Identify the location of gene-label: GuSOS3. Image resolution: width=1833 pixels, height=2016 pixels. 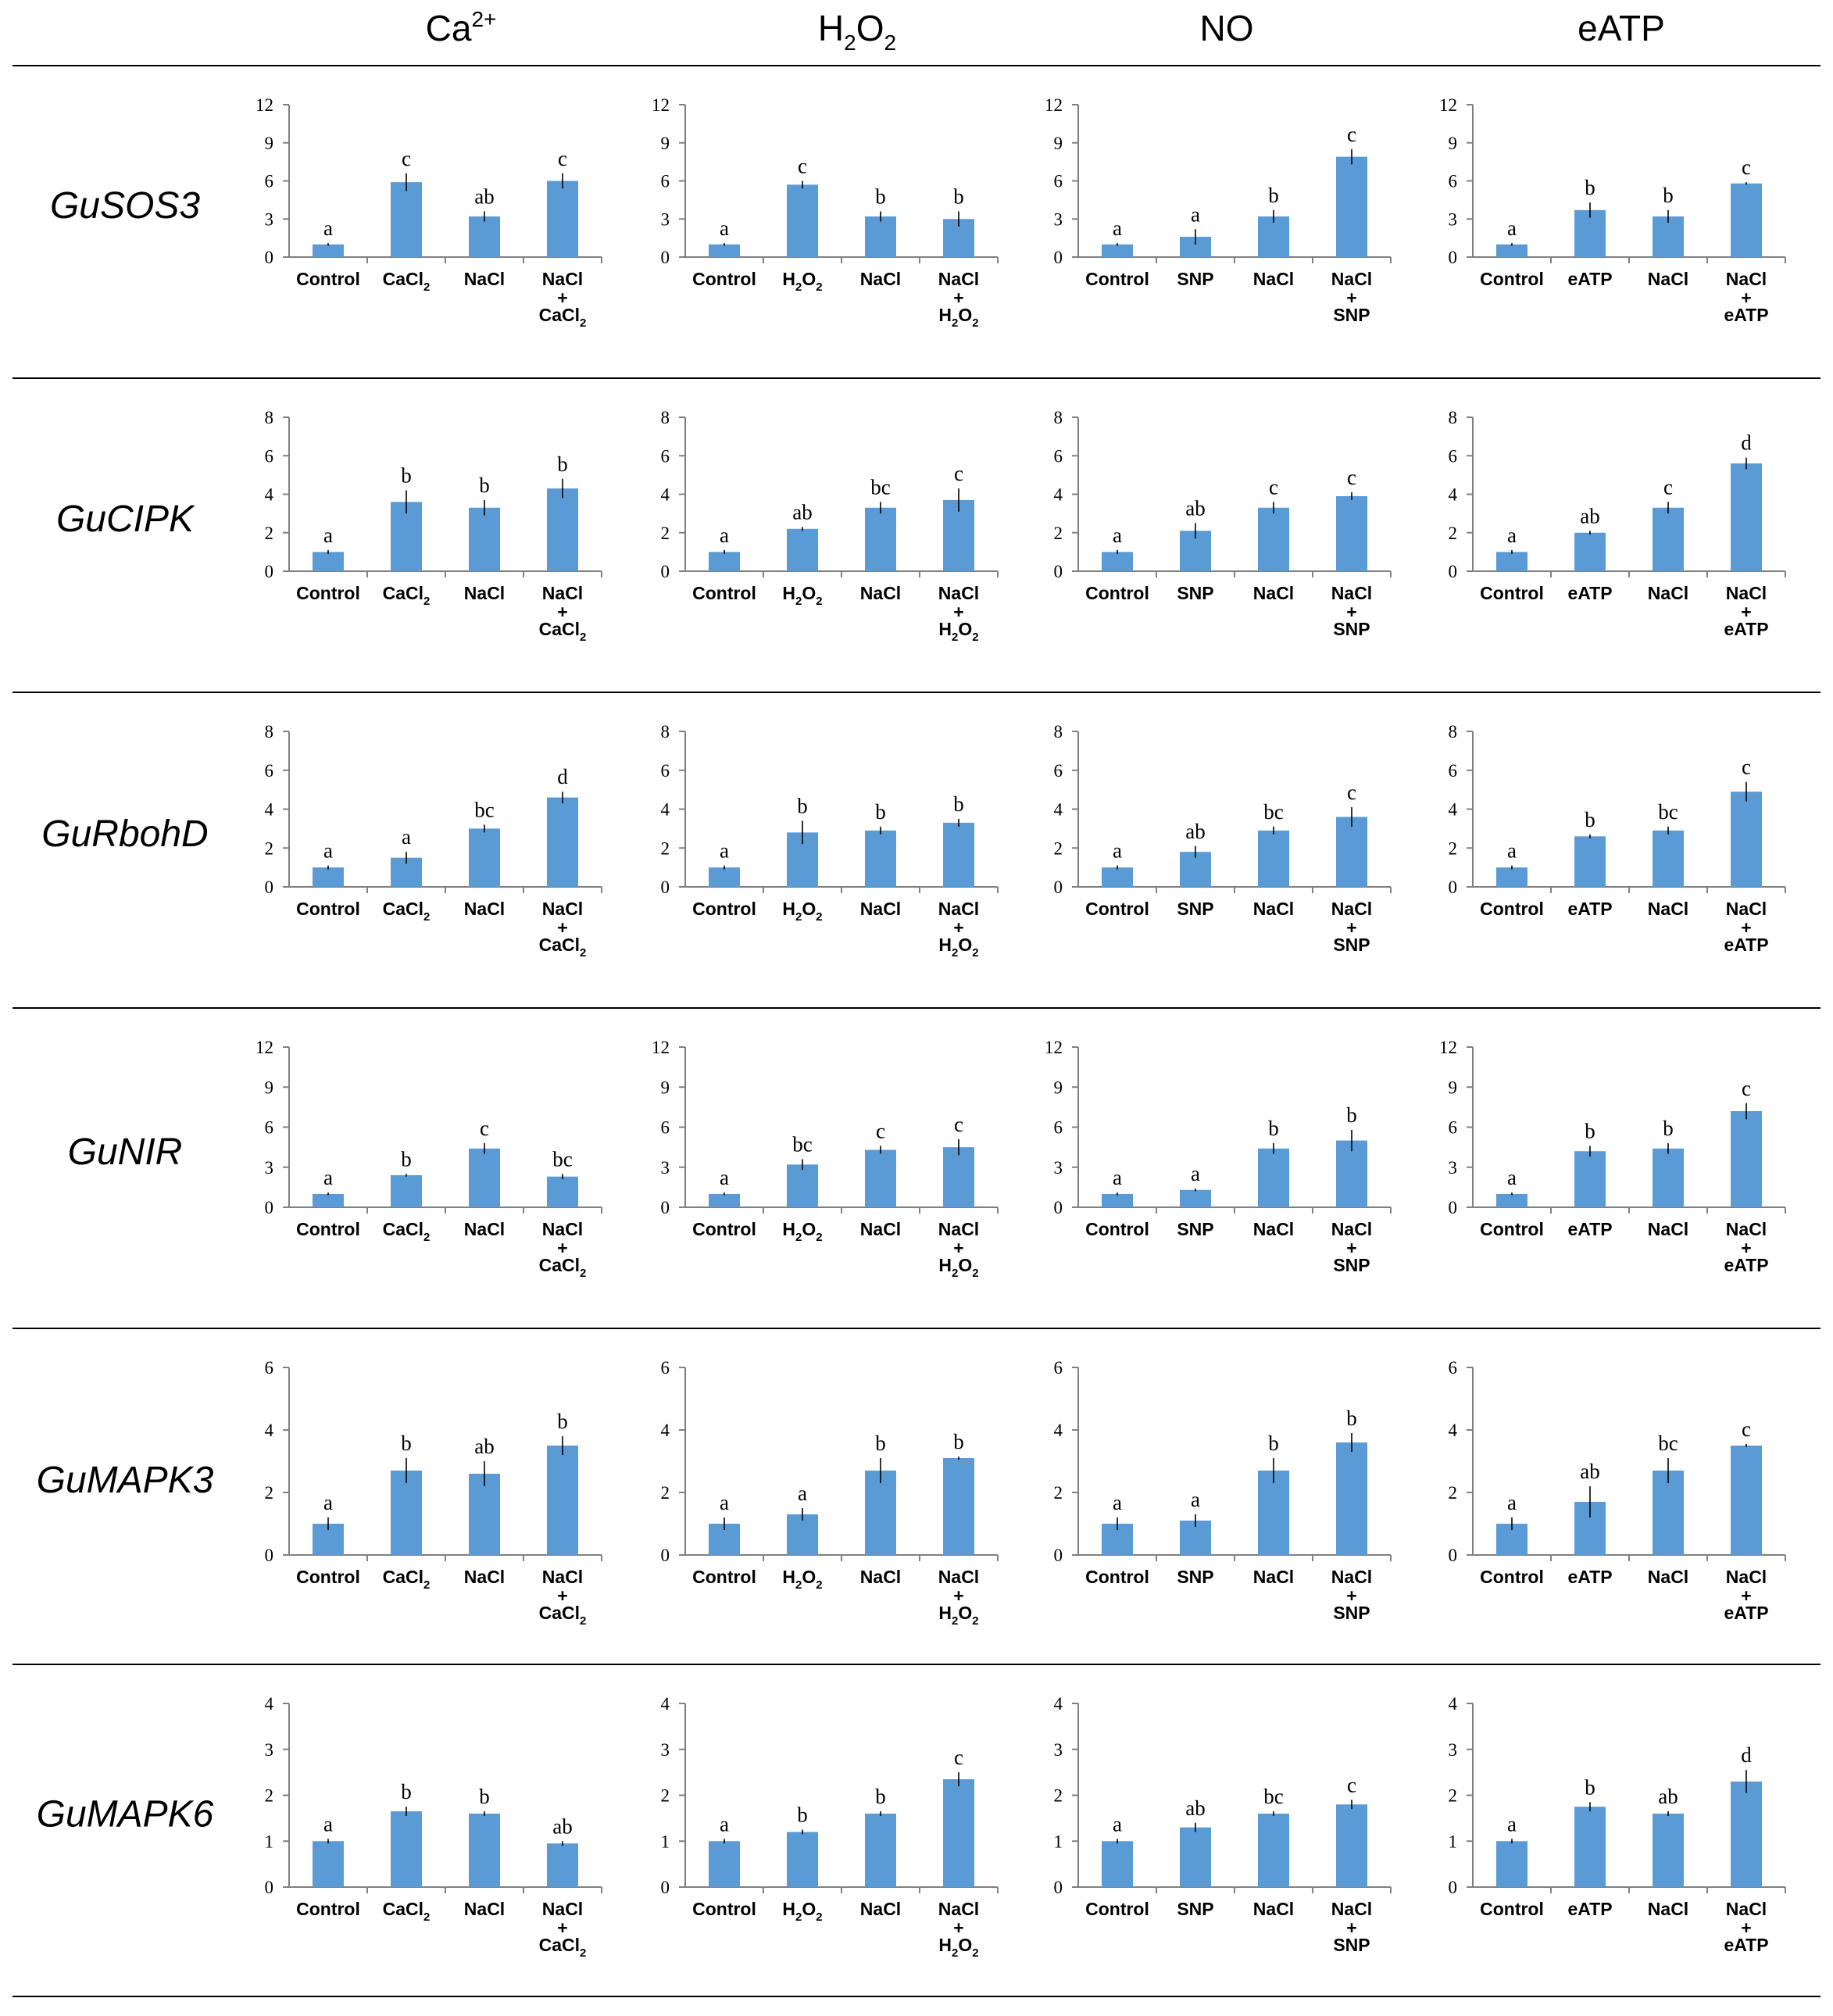
(125, 206).